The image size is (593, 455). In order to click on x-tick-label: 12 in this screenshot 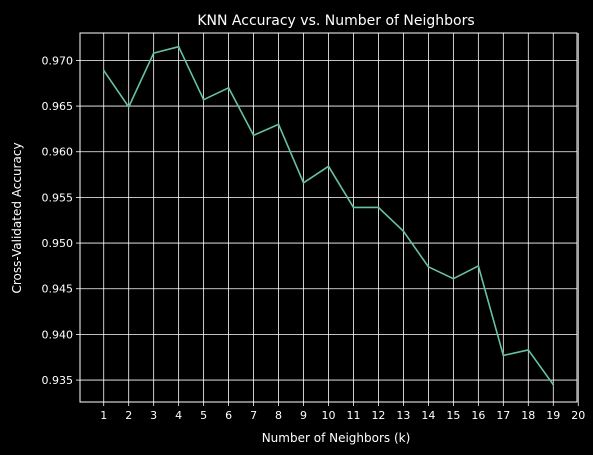, I will do `click(378, 415)`.